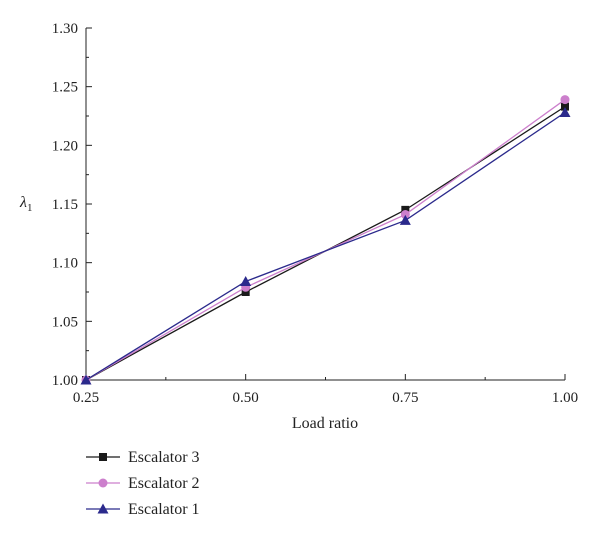 The width and height of the screenshot is (600, 535). What do you see at coordinates (164, 483) in the screenshot?
I see `legend-label: Escalator 2` at bounding box center [164, 483].